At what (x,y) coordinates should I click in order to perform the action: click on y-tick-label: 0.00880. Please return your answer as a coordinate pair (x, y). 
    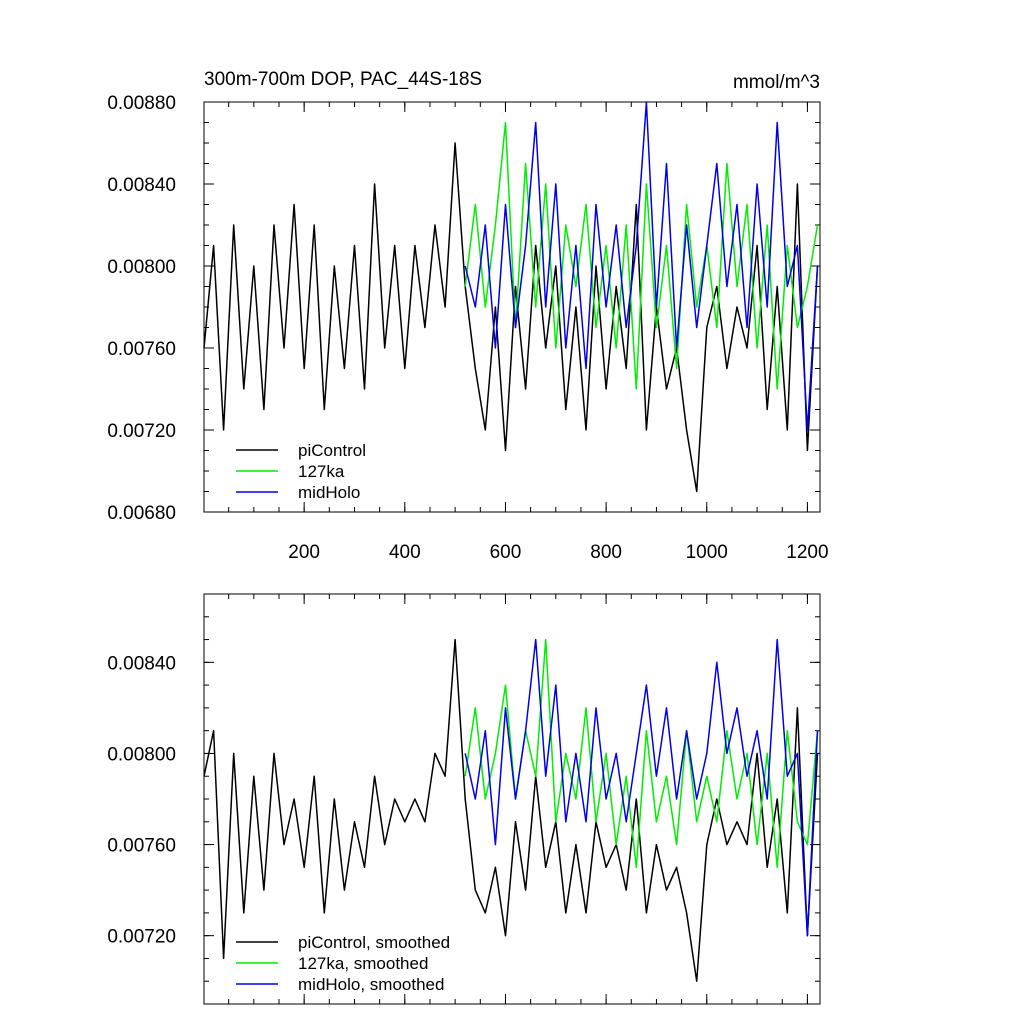
    Looking at the image, I should click on (141, 103).